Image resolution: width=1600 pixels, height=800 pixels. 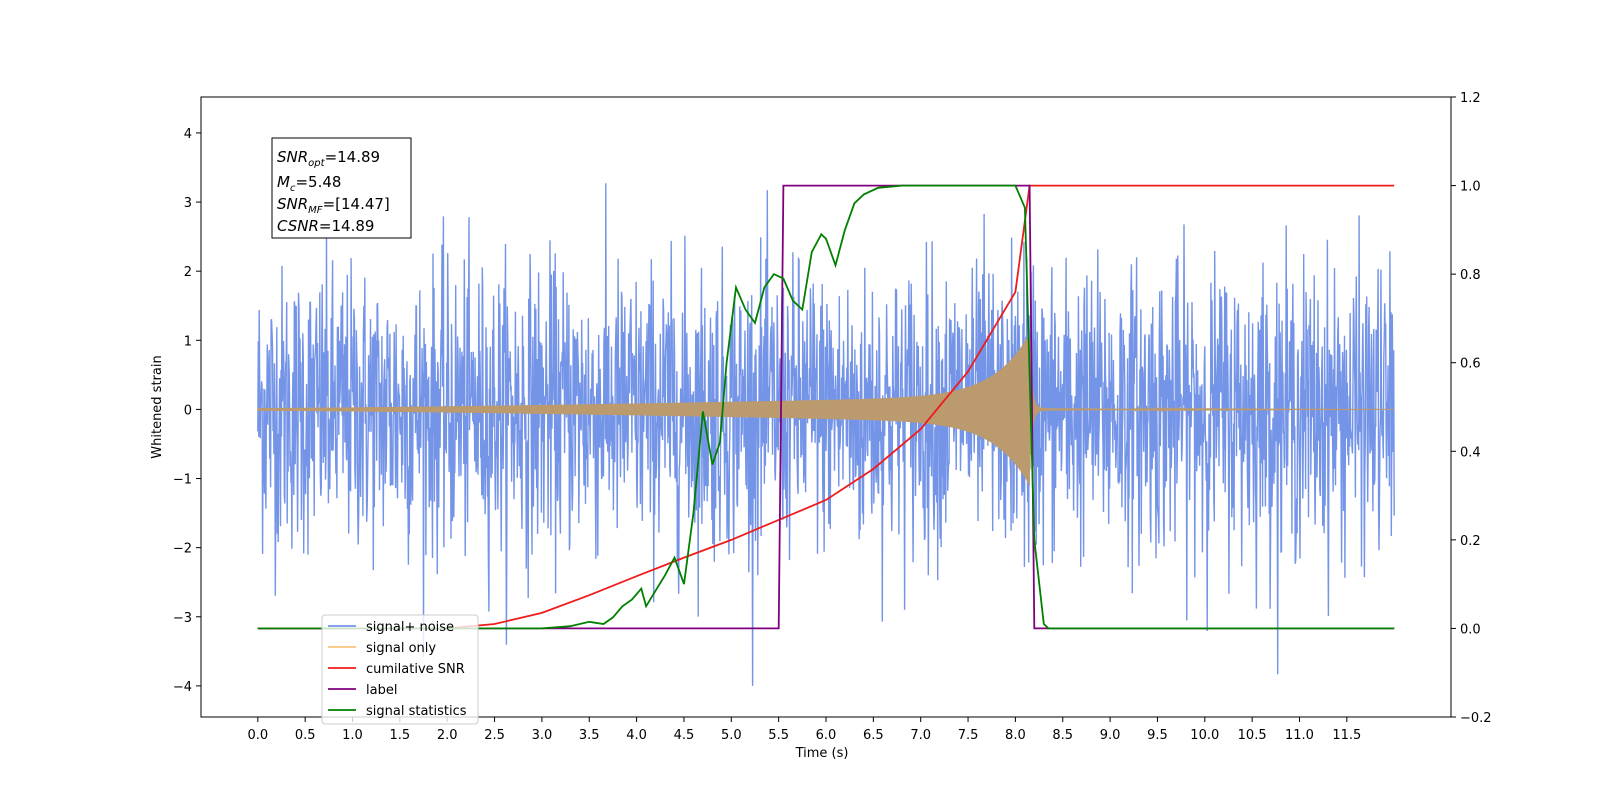 I want to click on x-tick-label: 10.0, so click(x=1204, y=735).